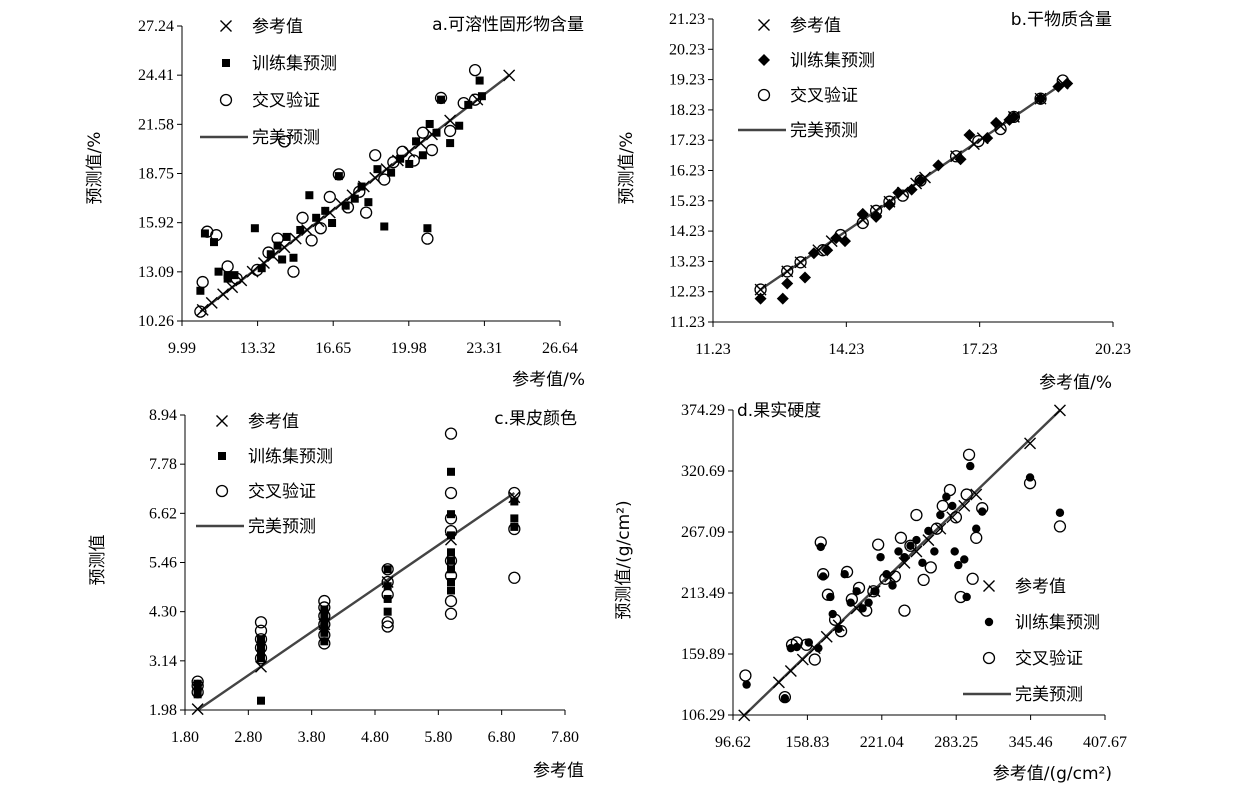 The height and width of the screenshot is (791, 1240). What do you see at coordinates (163, 661) in the screenshot?
I see `y-tick-label: 3.14` at bounding box center [163, 661].